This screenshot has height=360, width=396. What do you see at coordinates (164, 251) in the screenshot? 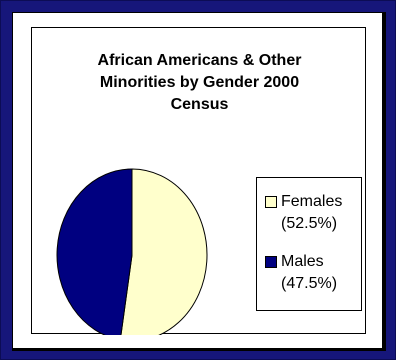
I see `pie-slice-females` at bounding box center [164, 251].